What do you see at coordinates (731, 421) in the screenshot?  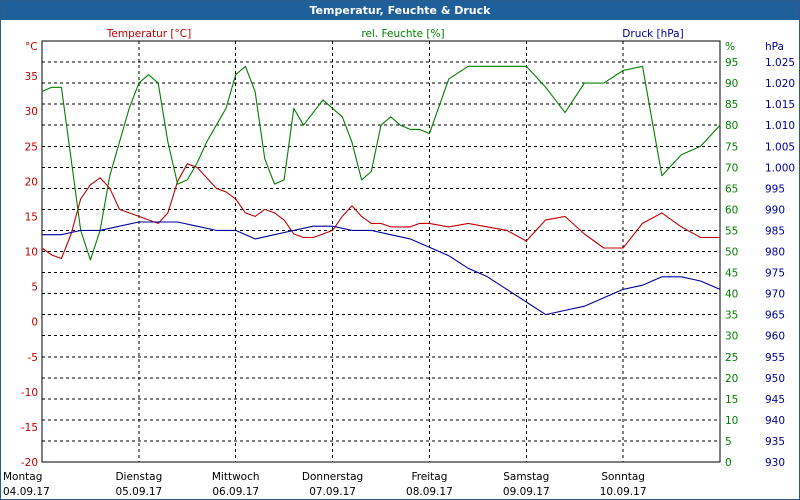 I see `humidity-tick-label: 10` at bounding box center [731, 421].